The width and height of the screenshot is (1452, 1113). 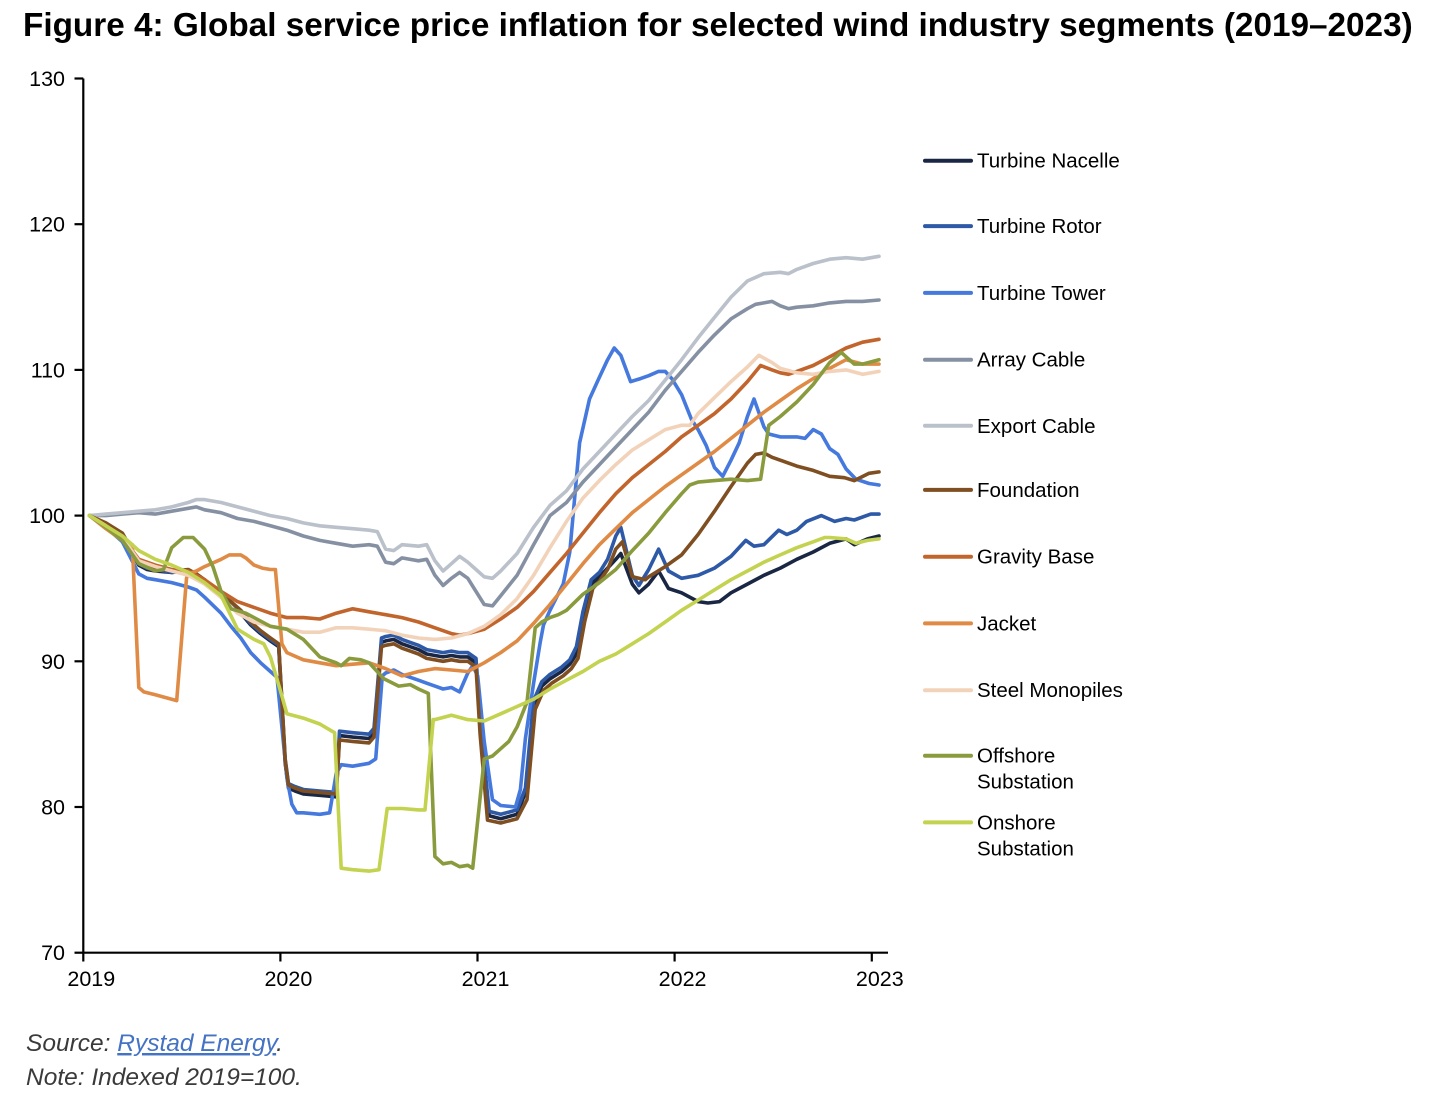 What do you see at coordinates (47, 225) in the screenshot?
I see `svg-text: 120` at bounding box center [47, 225].